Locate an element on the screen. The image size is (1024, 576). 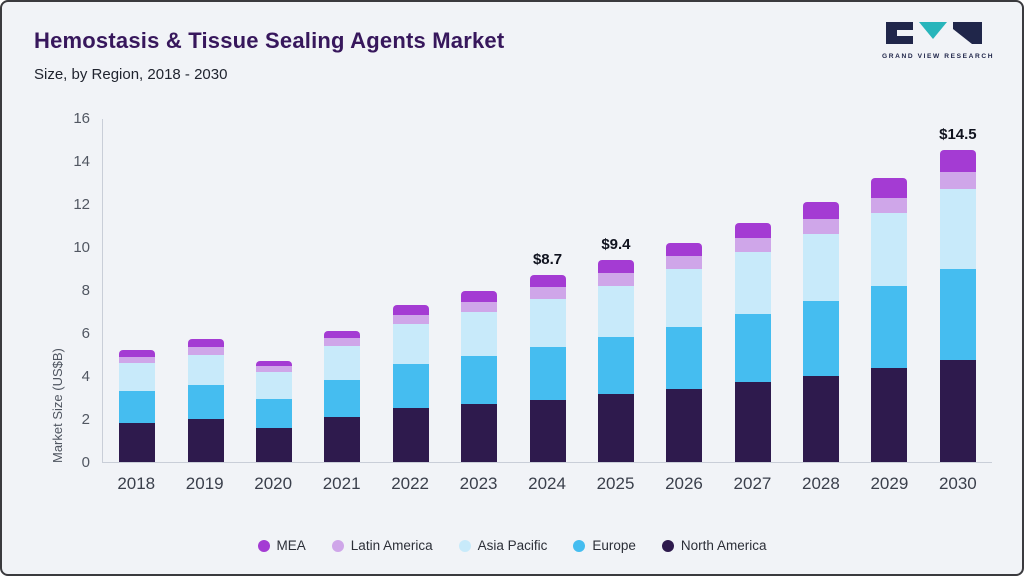
legend-label: MEA is located at coordinates (291, 545).